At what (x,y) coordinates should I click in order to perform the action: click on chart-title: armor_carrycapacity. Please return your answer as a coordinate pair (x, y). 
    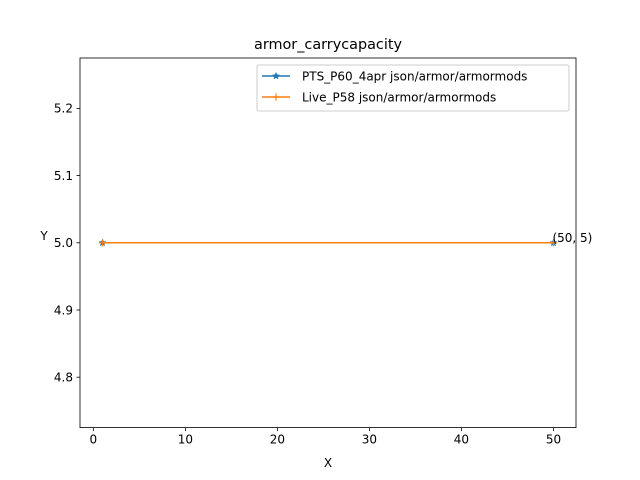
    Looking at the image, I should click on (328, 45).